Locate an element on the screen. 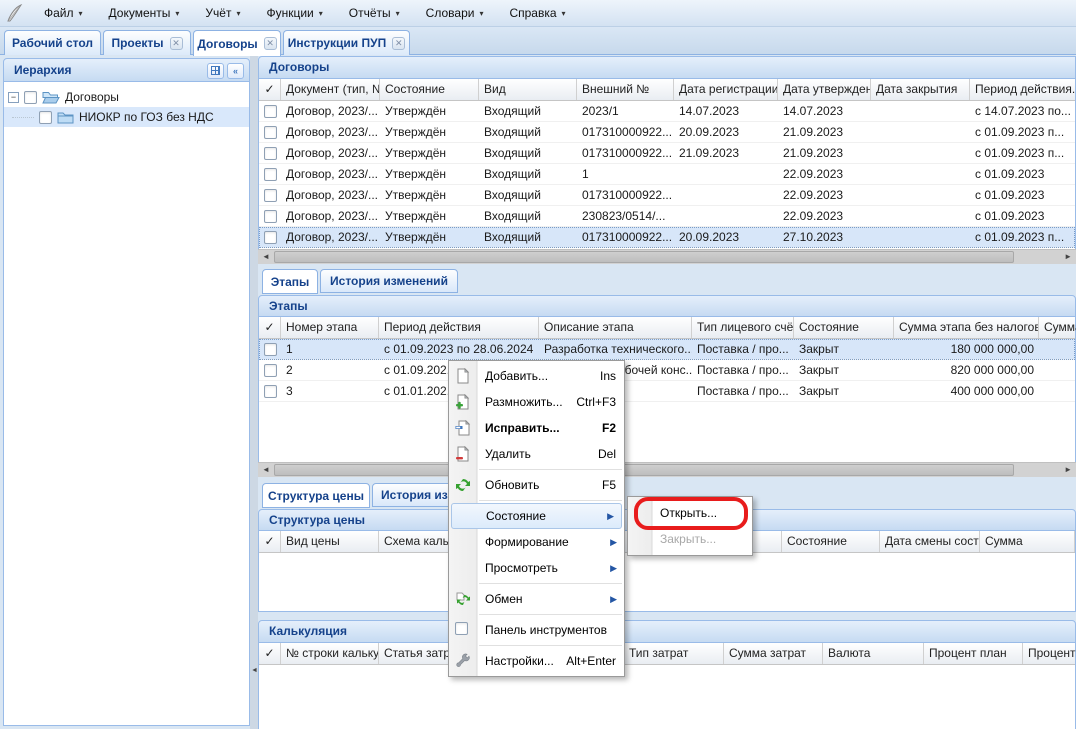 This screenshot has height=729, width=1076. menu-item-state: Состояние ▶ is located at coordinates (536, 516).